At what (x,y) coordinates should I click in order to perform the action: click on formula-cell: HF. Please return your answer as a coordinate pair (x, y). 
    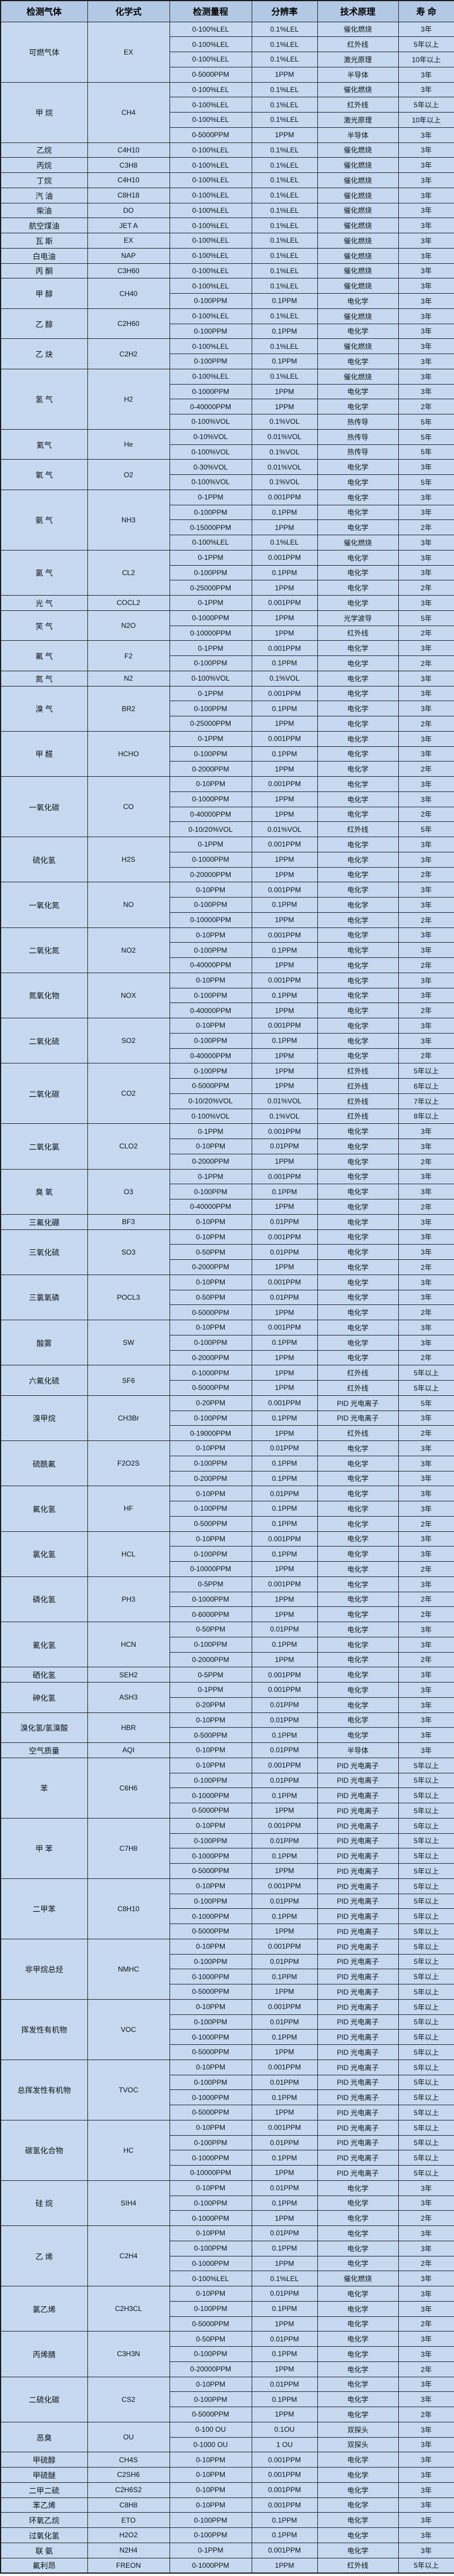
    Looking at the image, I should click on (128, 1509).